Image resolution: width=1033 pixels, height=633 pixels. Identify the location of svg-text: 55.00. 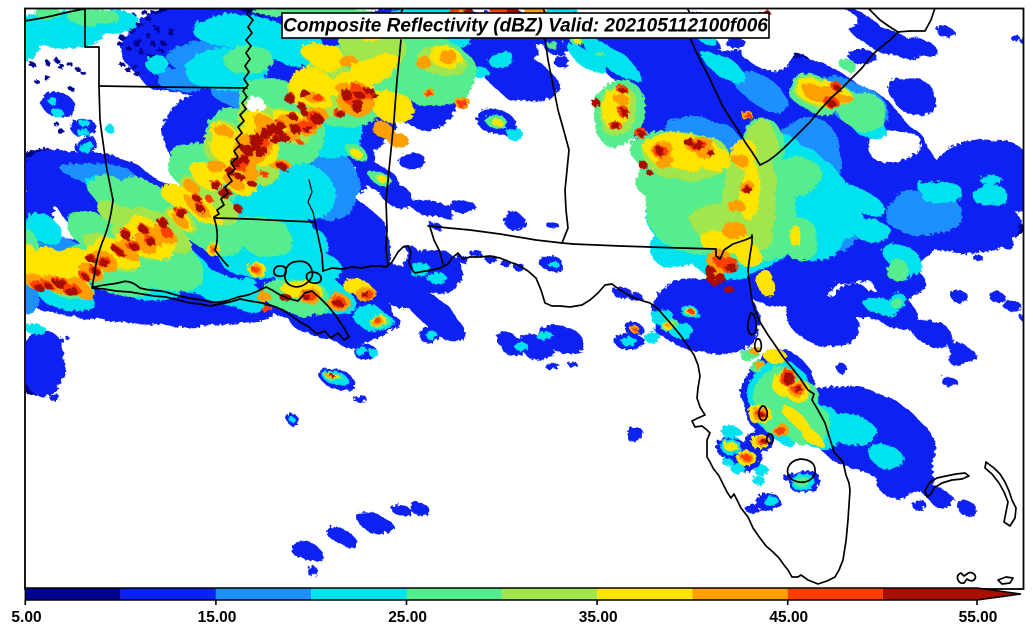
(978, 617).